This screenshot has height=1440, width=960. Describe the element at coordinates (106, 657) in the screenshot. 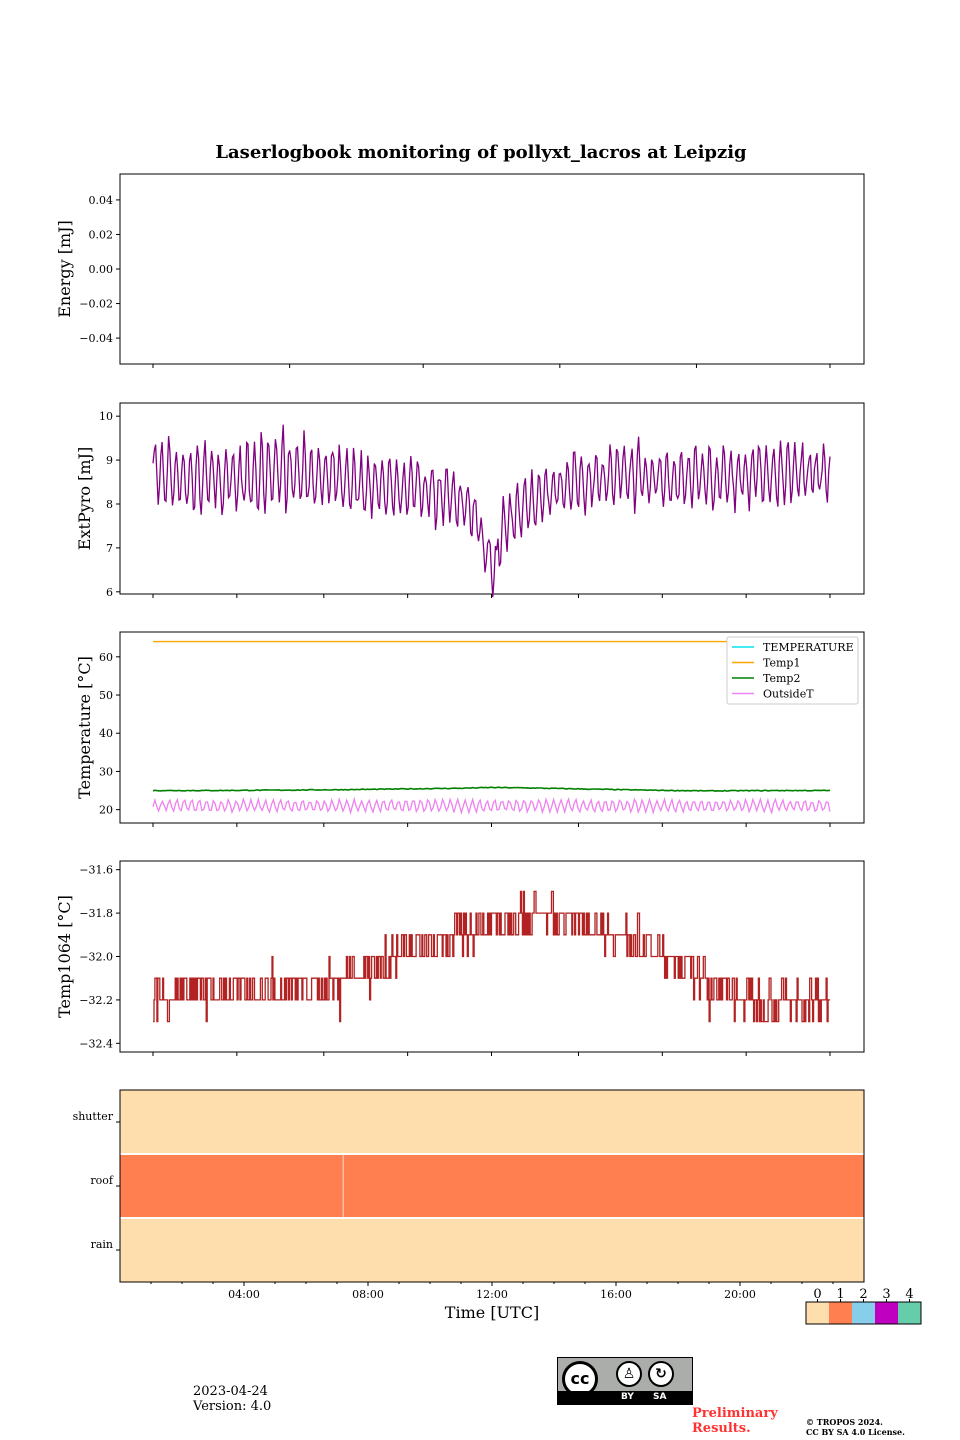

I see `y-tick-label: 60` at that location.